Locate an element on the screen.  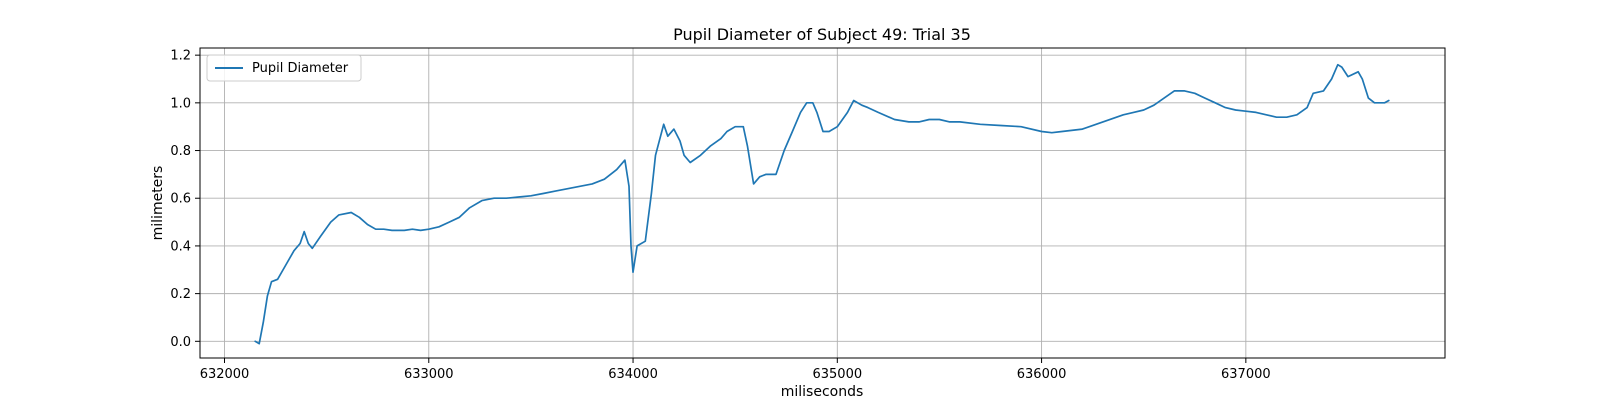
legend: Pupil Diameter is located at coordinates (284, 68).